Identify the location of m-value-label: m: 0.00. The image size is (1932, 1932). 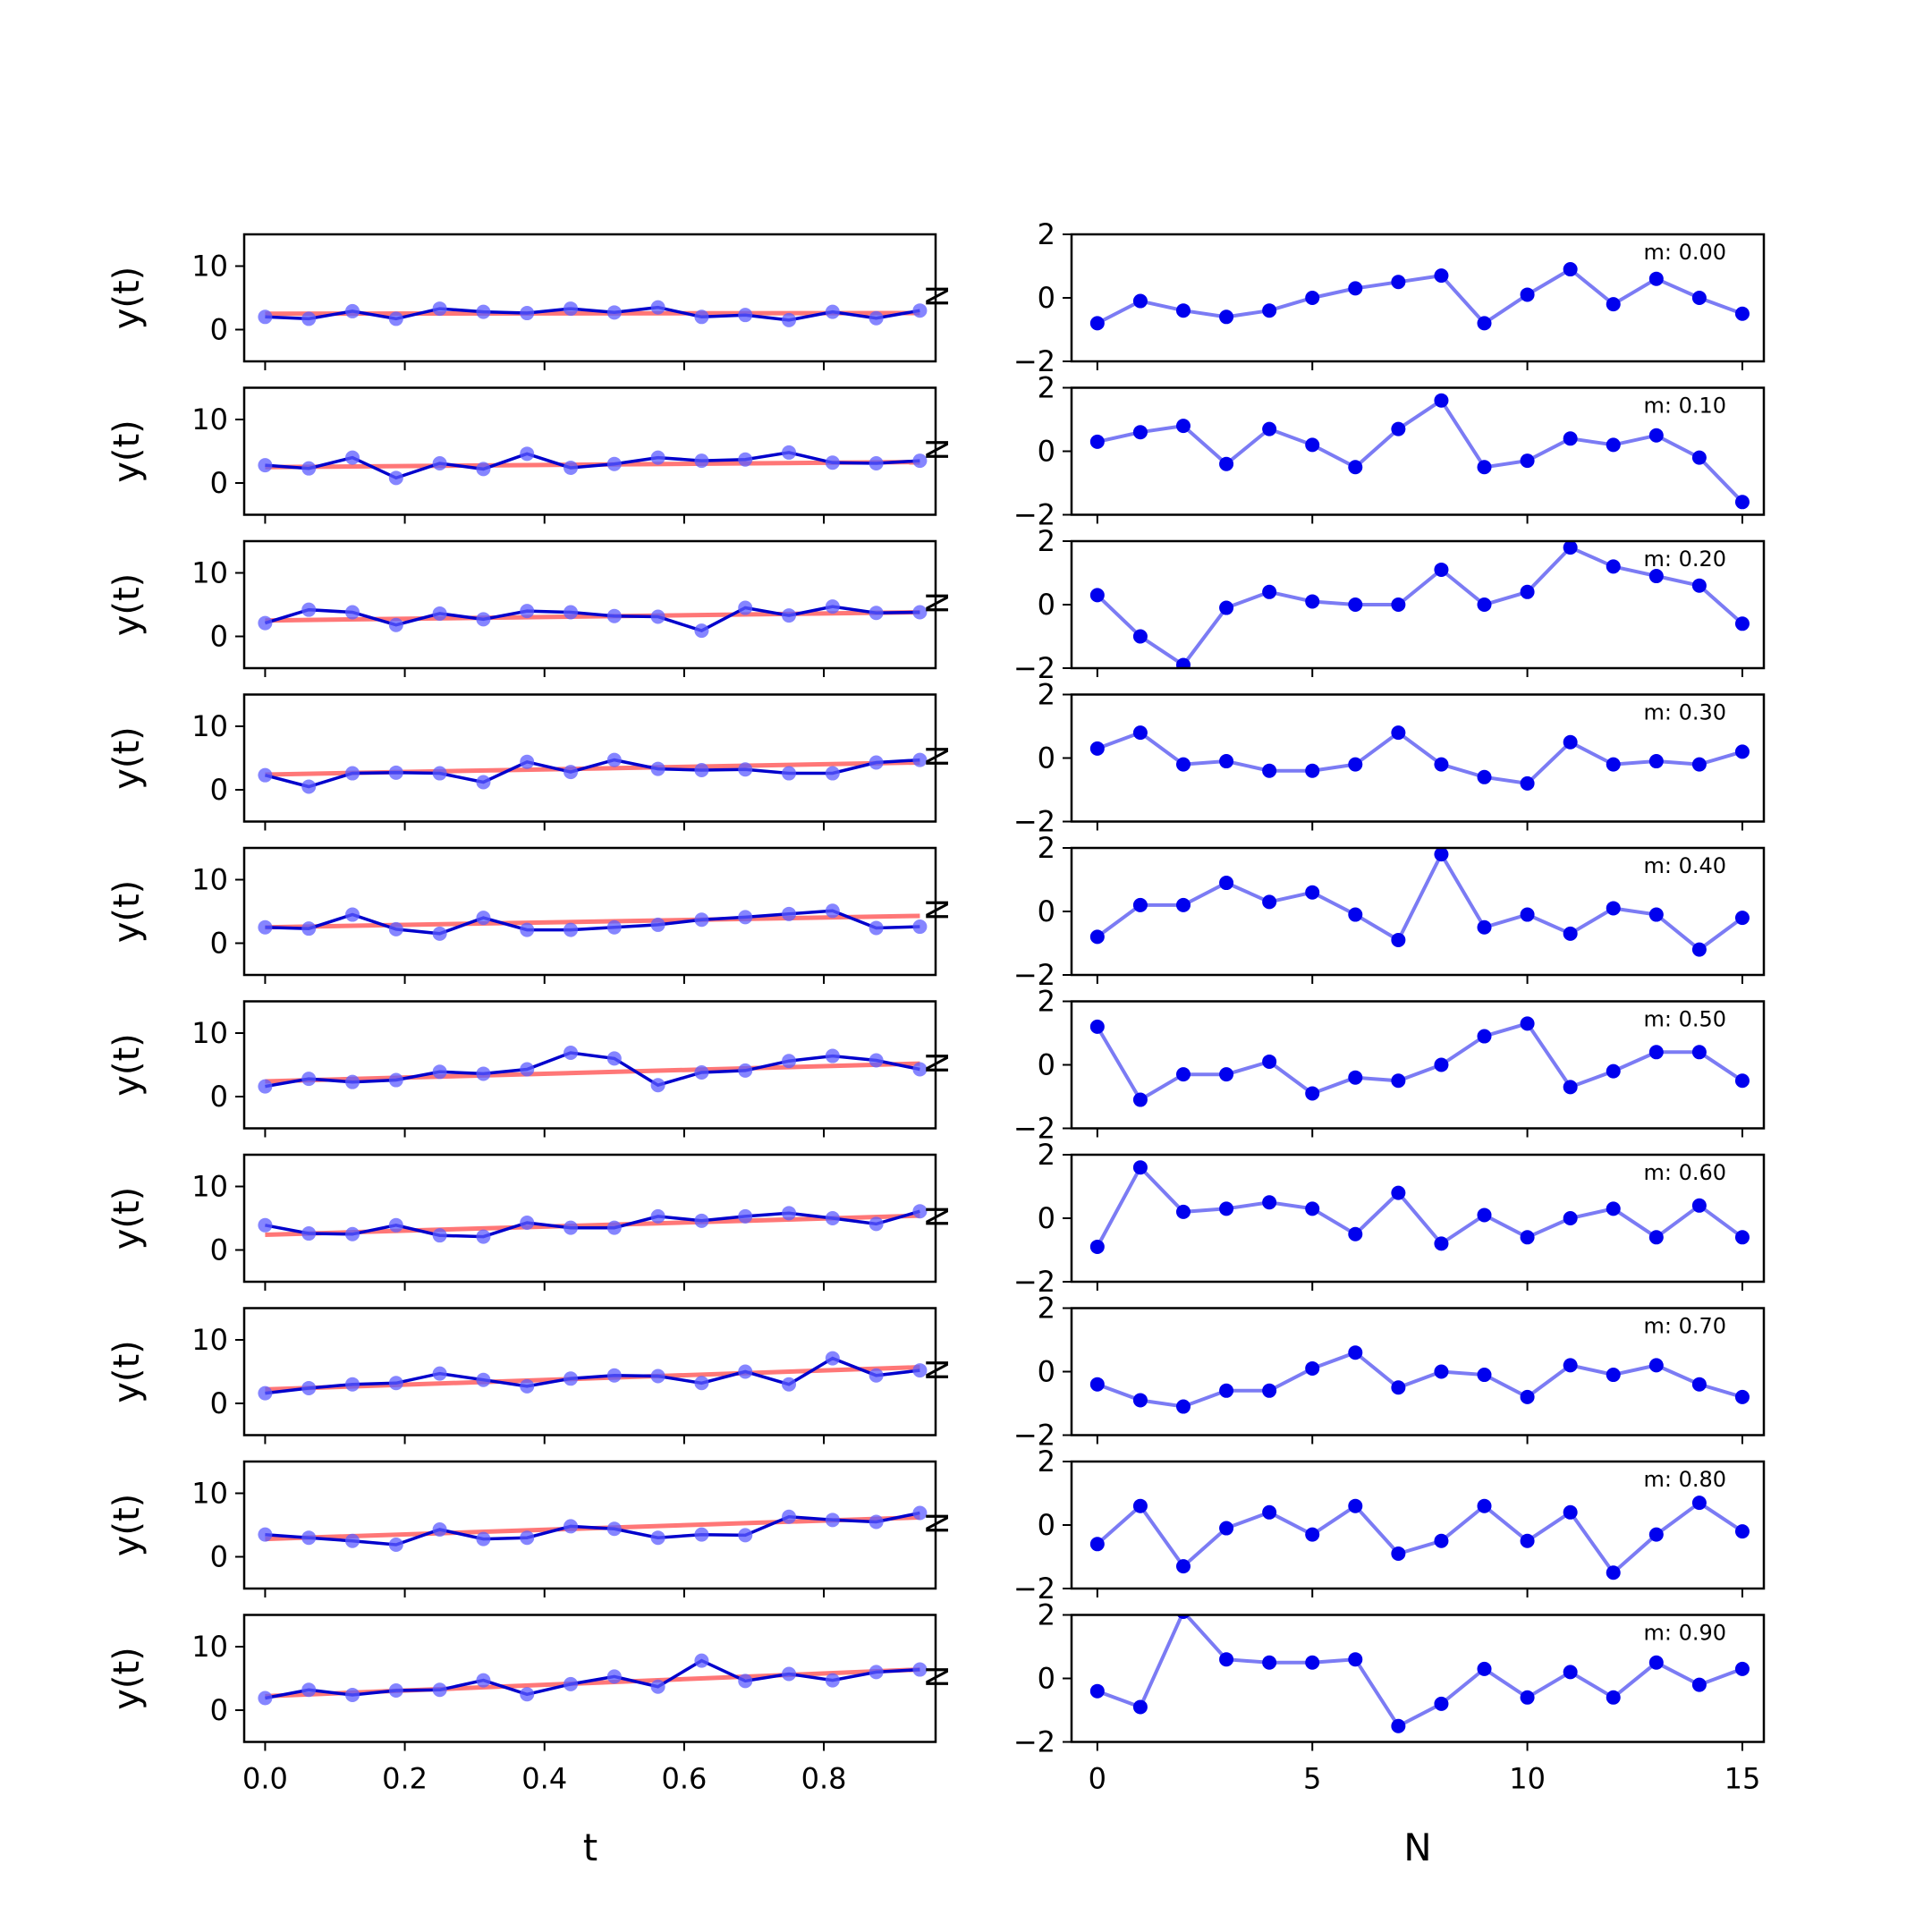
(1684, 252).